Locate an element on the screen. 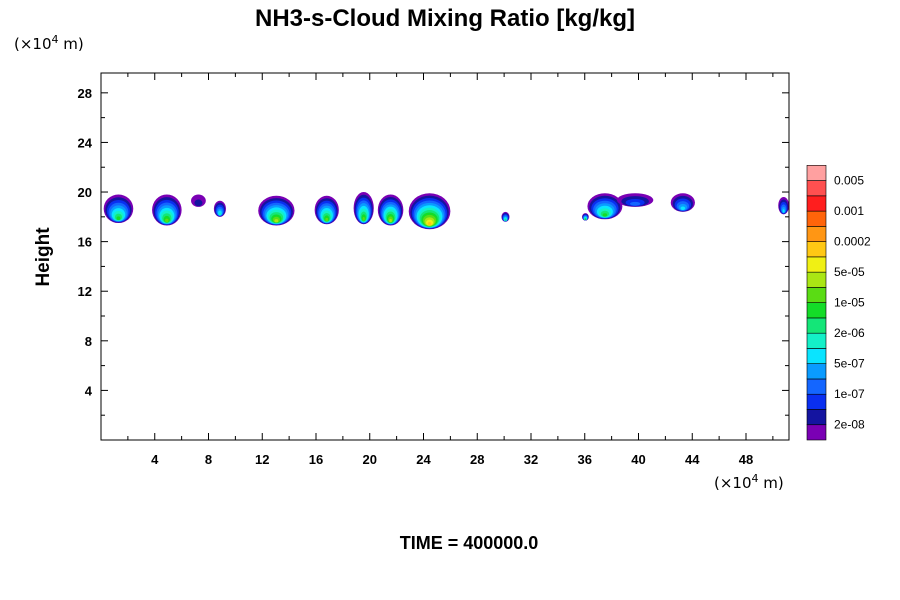  y-tick-label: 8 is located at coordinates (88, 341).